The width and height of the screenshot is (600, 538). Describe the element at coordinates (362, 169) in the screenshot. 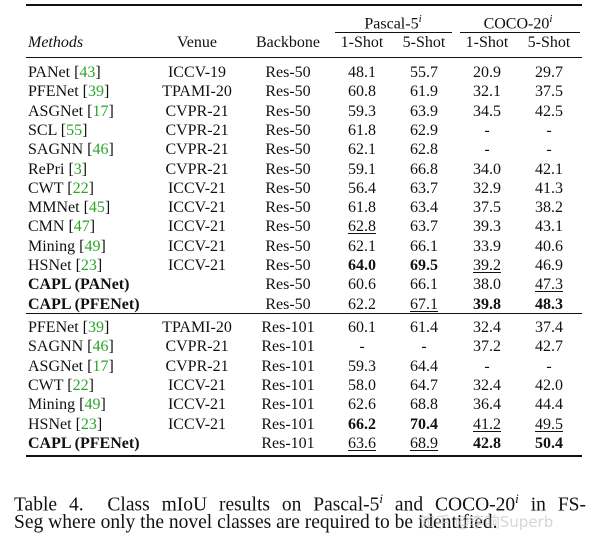

I see `score-cell: 59.1` at that location.